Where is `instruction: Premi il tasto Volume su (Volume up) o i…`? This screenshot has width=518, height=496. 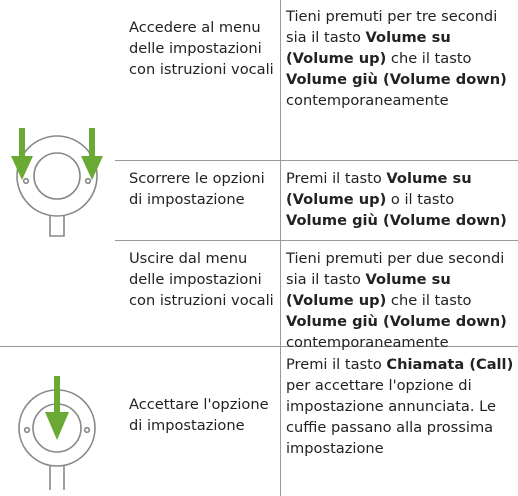 instruction: Premi il tasto Volume su (Volume up) o i… is located at coordinates (401, 199).